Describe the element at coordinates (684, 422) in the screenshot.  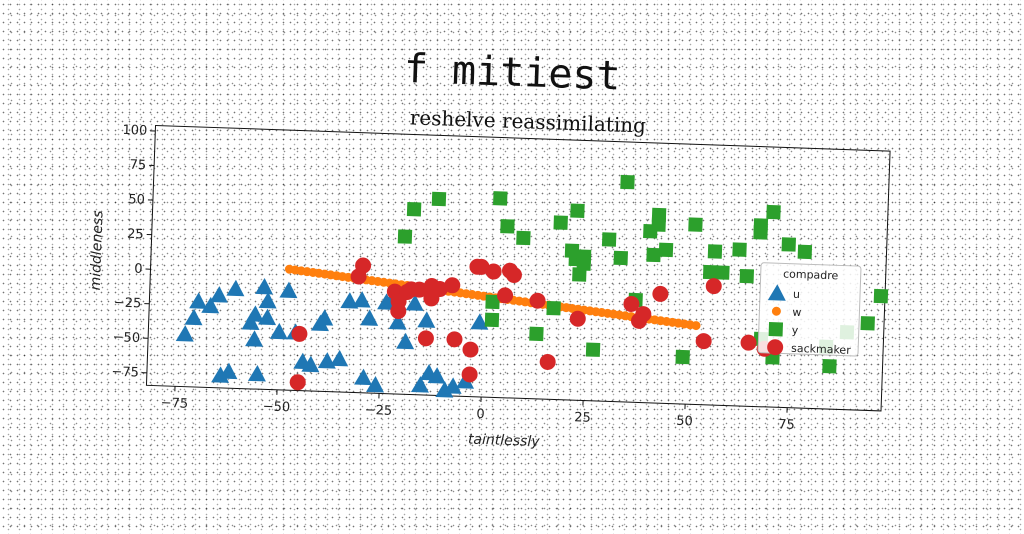
I see `x-tick-label: 50` at that location.